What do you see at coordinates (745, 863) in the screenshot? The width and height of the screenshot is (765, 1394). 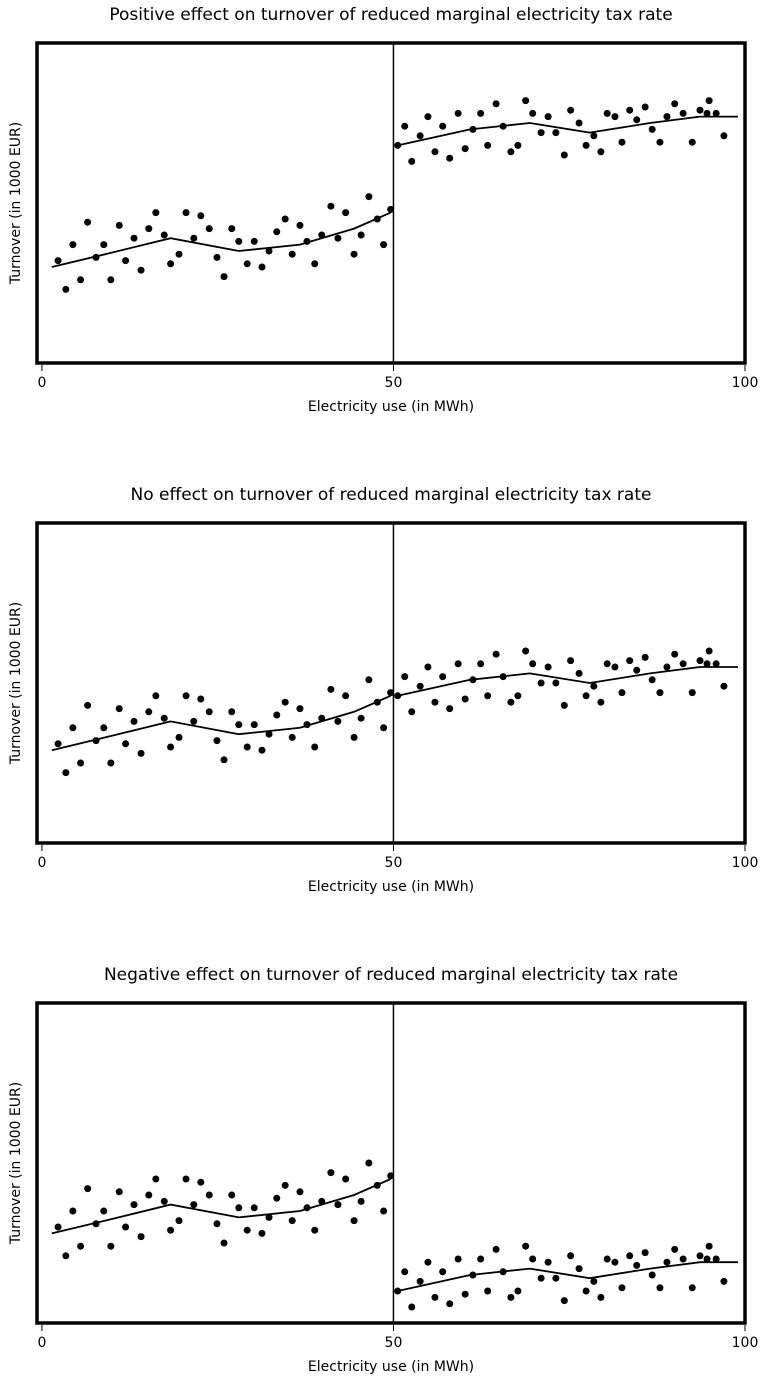 I see `x-tick-label: 100` at bounding box center [745, 863].